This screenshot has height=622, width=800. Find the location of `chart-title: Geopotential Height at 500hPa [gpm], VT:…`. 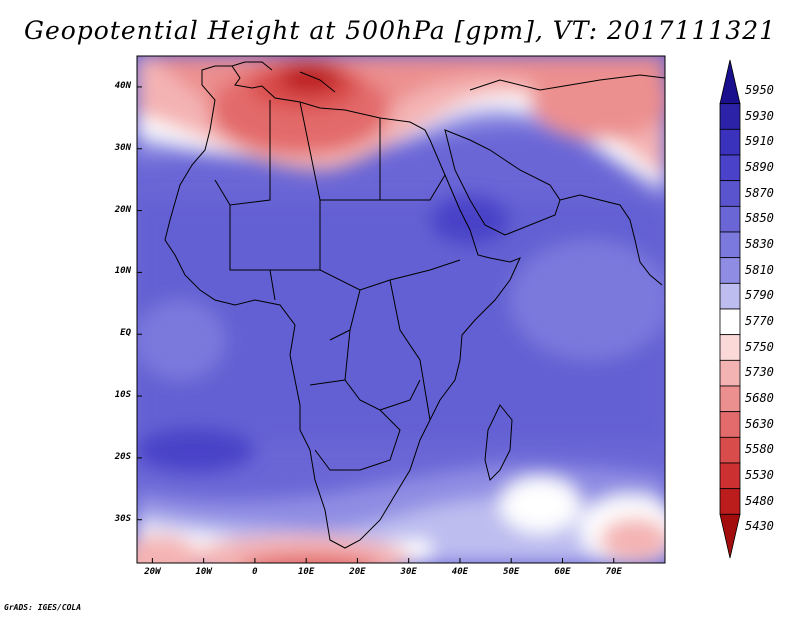

chart-title: Geopotential Height at 500hPa [gpm], VT:… is located at coordinates (400, 30).